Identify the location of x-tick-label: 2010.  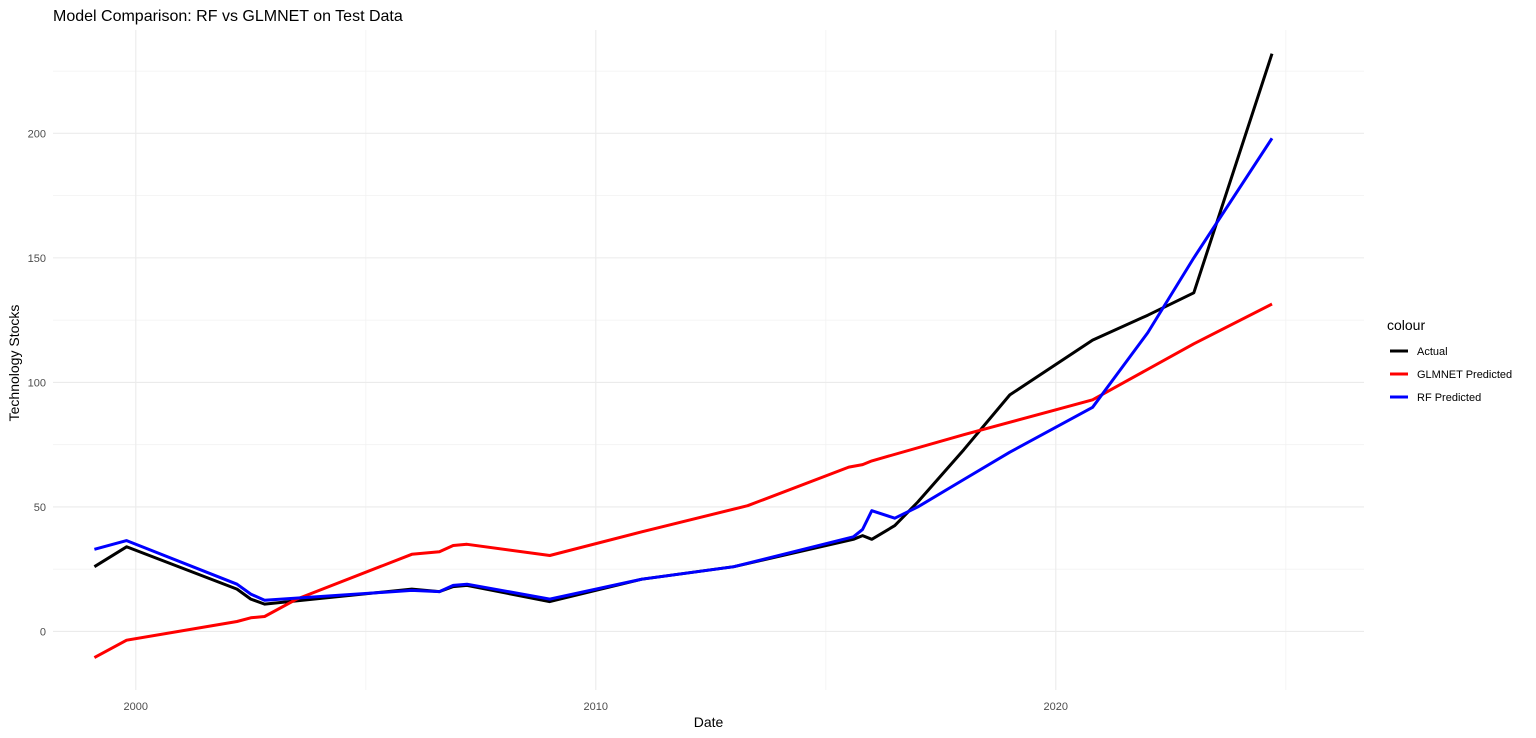
(596, 707).